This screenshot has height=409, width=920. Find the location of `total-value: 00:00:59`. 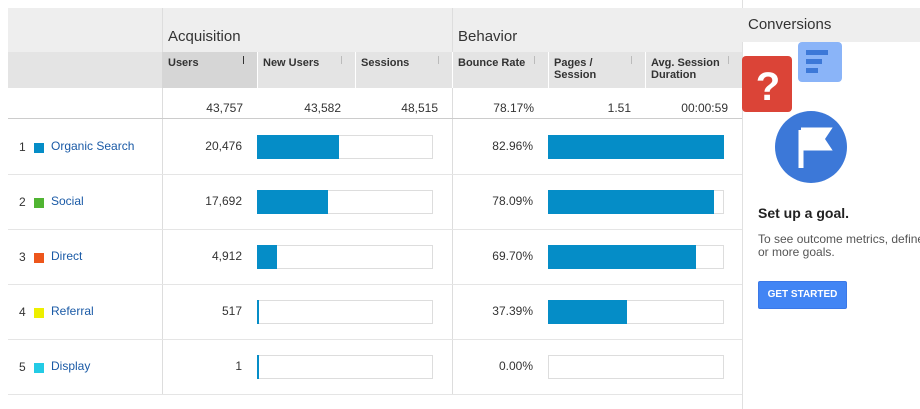

total-value: 00:00:59 is located at coordinates (704, 108).